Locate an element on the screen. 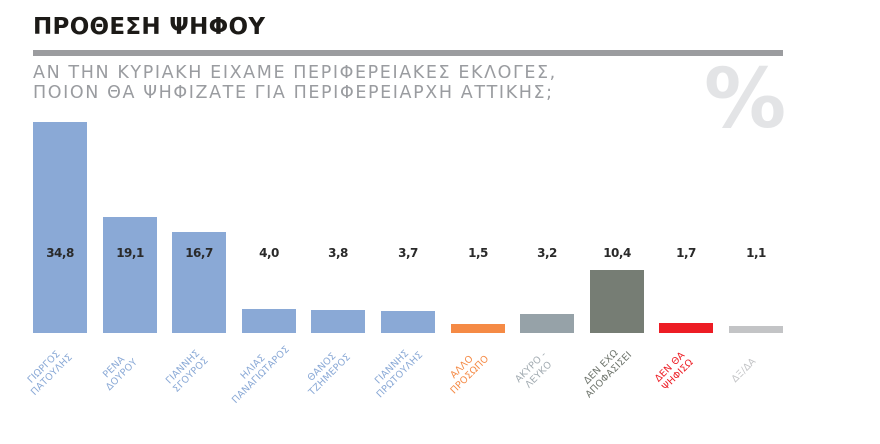  category-label: ΑΚΥΡΟ - ΛΕΥΚΟ is located at coordinates (534, 370).